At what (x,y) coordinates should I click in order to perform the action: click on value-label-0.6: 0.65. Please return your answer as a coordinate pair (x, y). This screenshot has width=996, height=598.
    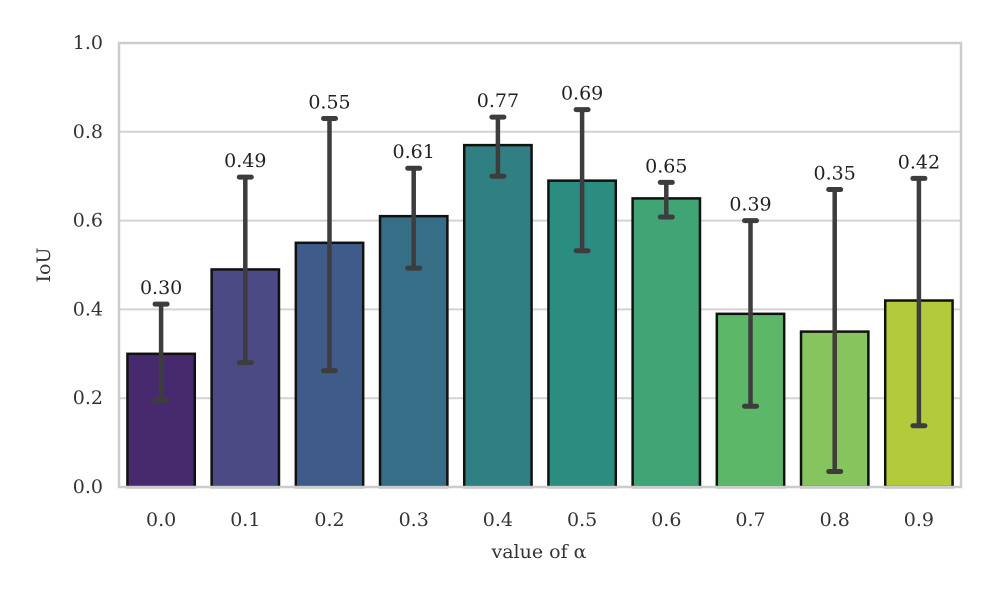
    Looking at the image, I should click on (666, 166).